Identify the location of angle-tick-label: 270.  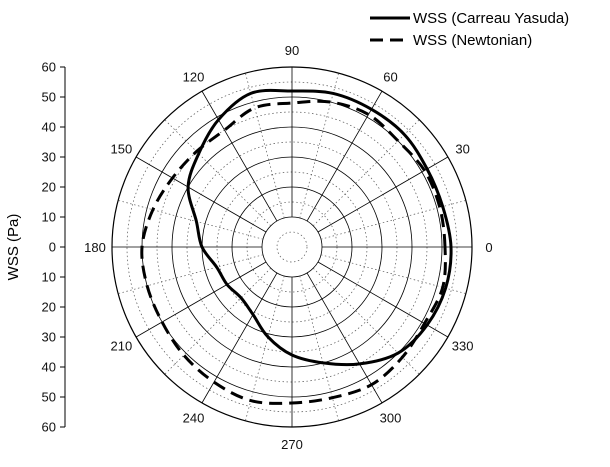
(292, 444).